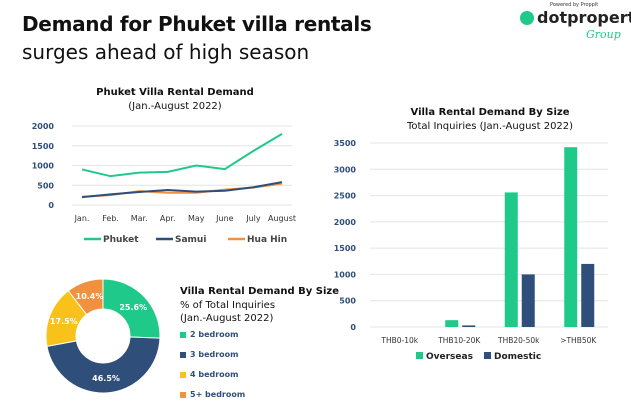 The height and width of the screenshot is (420, 631). I want to click on bar-chart-title: Villa Rental Demand By Size, so click(490, 112).